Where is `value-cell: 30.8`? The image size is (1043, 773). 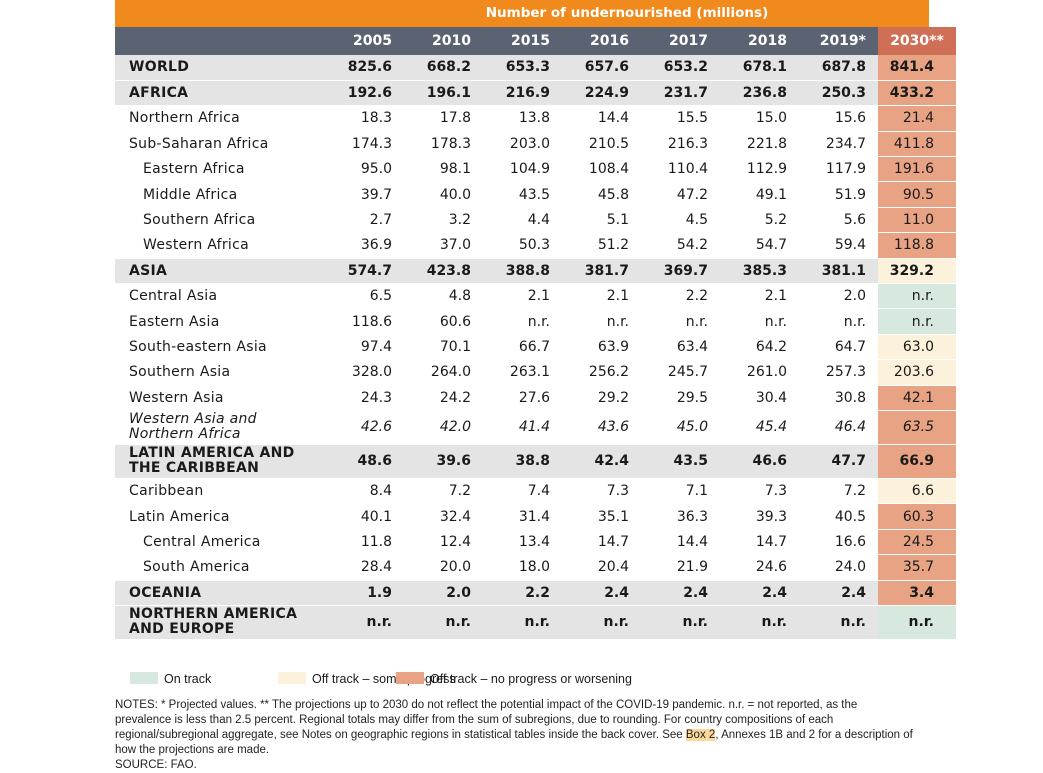 value-cell: 30.8 is located at coordinates (838, 398).